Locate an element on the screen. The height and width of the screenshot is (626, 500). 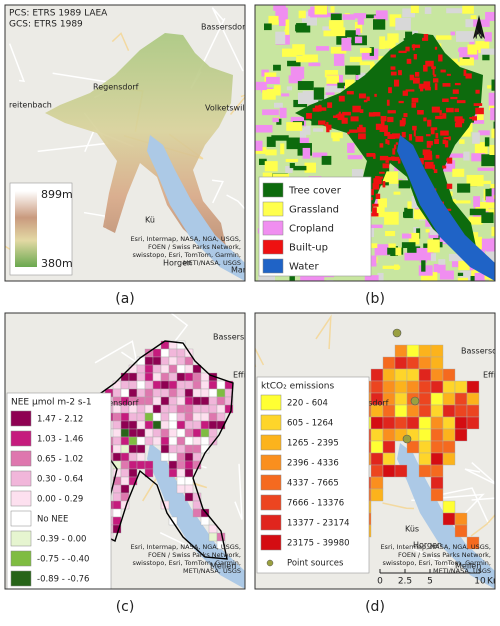
legend-min: 380m is located at coordinates (57, 263).